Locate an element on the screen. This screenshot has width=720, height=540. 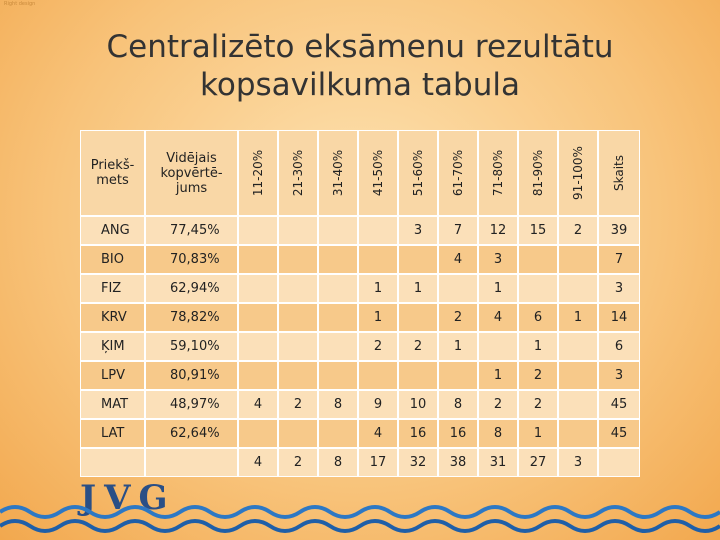
cell-text: Skaits is located at coordinates (619, 173).